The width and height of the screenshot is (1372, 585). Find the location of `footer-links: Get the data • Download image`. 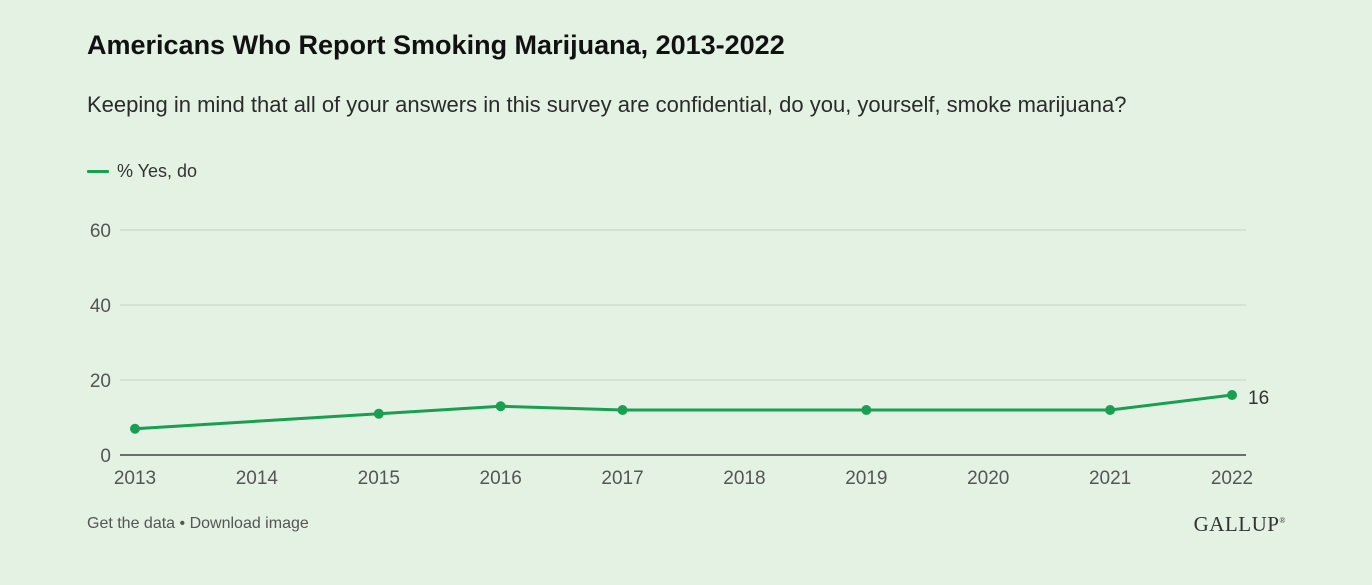

footer-links: Get the data • Download image is located at coordinates (198, 524).